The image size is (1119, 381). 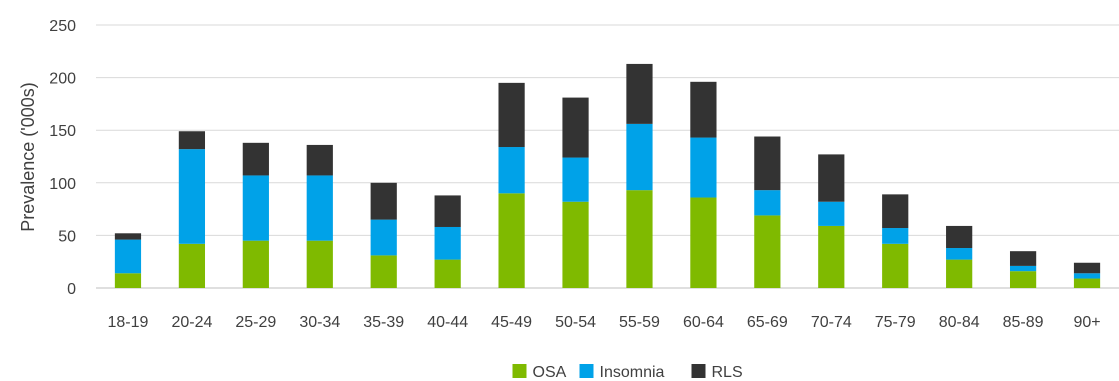 I want to click on y-tick-label: 250, so click(x=62, y=26).